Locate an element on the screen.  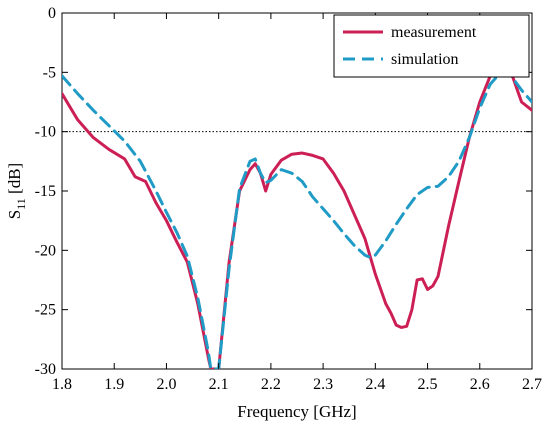
legend-label-simulation: simulation is located at coordinates (425, 59).